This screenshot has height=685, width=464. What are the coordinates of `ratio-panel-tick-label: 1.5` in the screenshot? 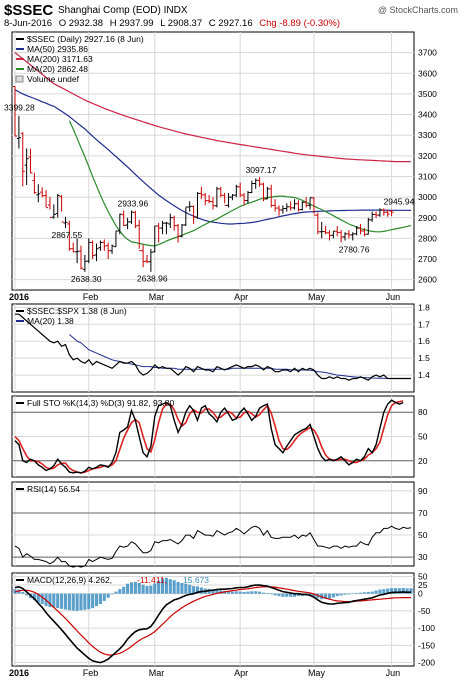 It's located at (424, 358).